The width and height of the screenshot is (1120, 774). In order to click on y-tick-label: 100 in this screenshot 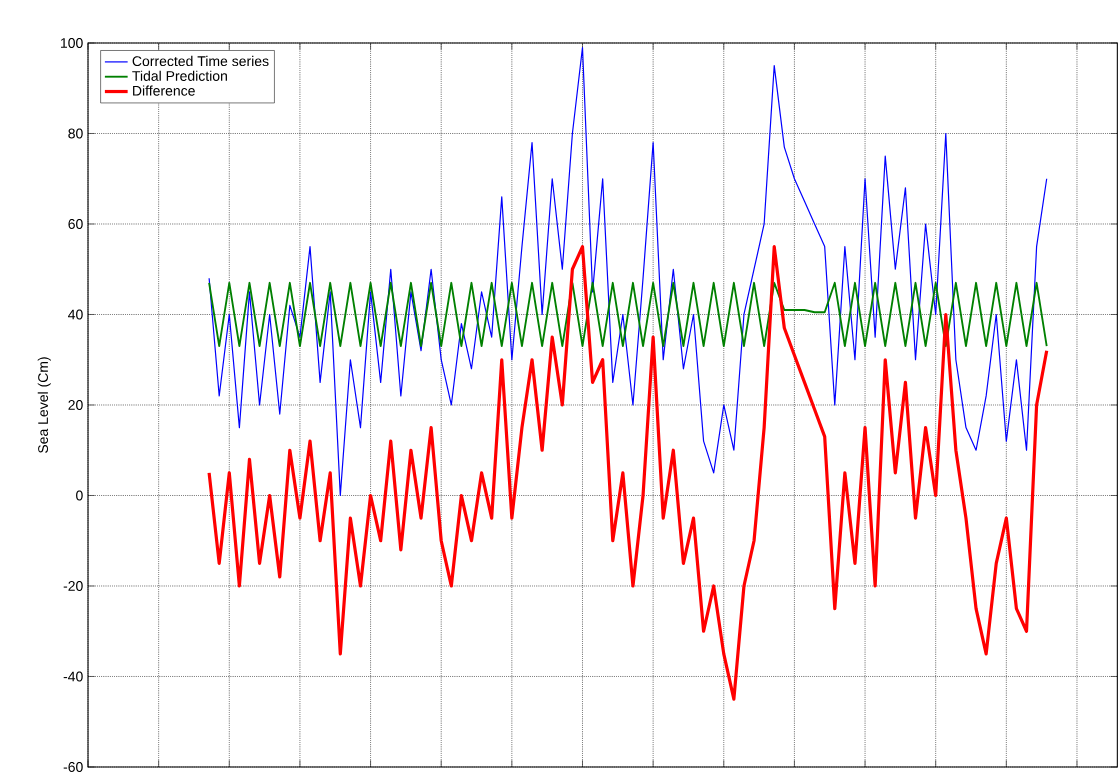, I will do `click(72, 43)`.